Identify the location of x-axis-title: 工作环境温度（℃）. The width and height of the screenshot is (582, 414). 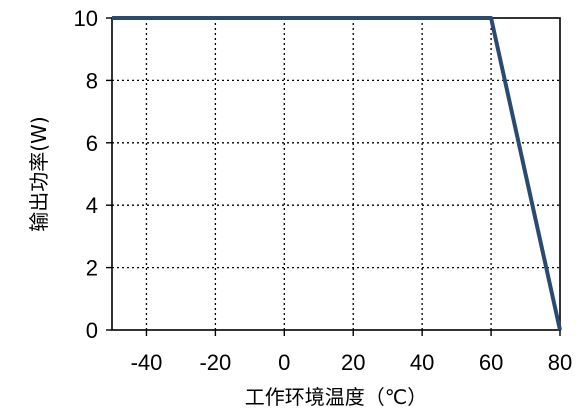
(336, 397).